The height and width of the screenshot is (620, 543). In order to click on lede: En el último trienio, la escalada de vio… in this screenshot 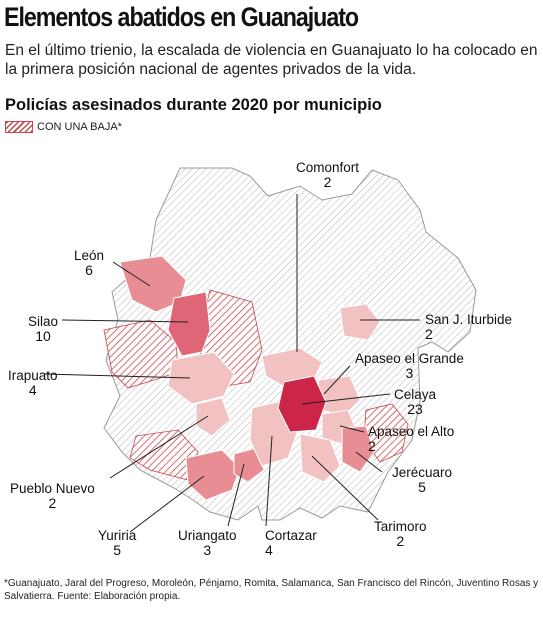, I will do `click(271, 60)`.